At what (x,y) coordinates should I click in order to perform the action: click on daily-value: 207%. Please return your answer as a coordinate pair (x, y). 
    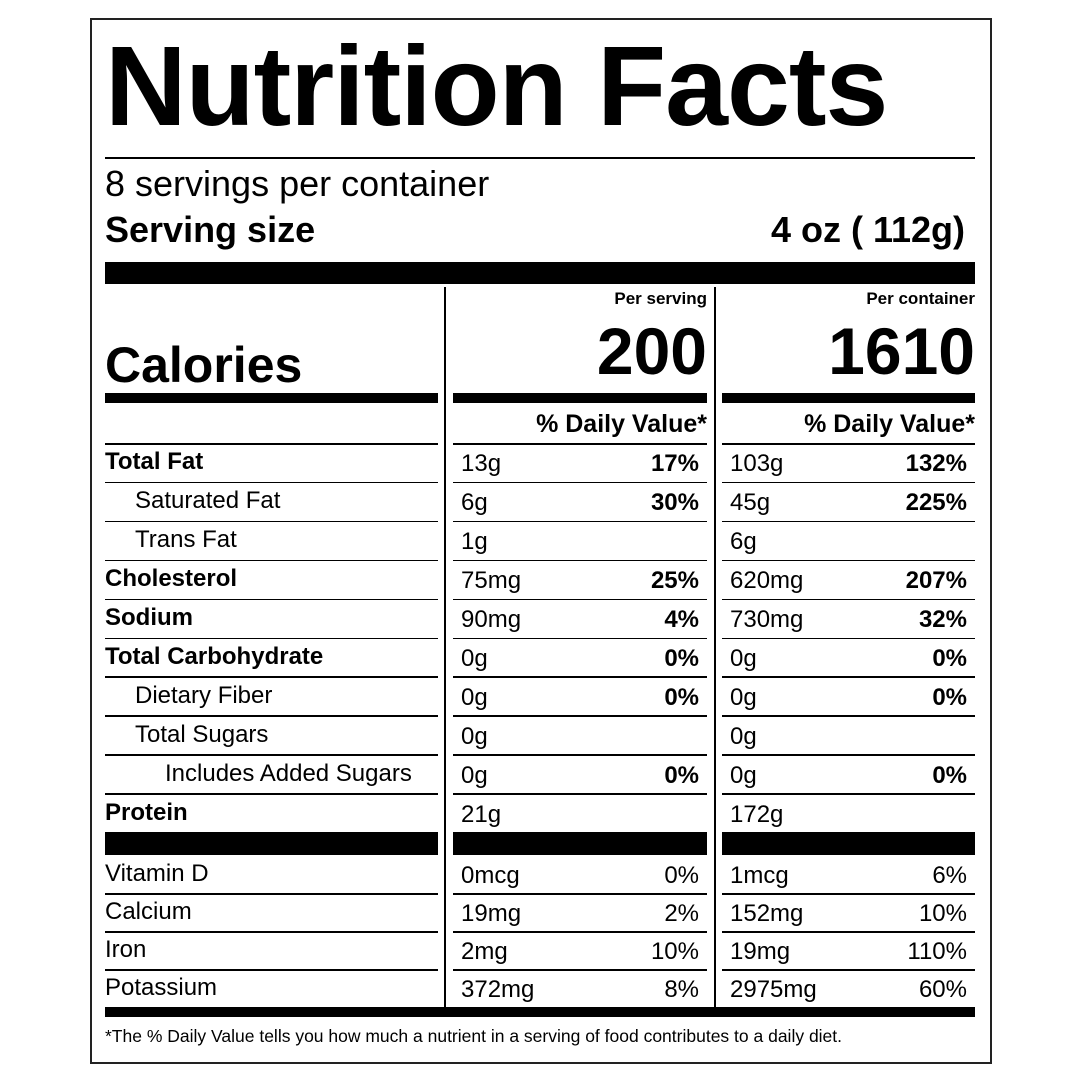
    Looking at the image, I should click on (936, 581).